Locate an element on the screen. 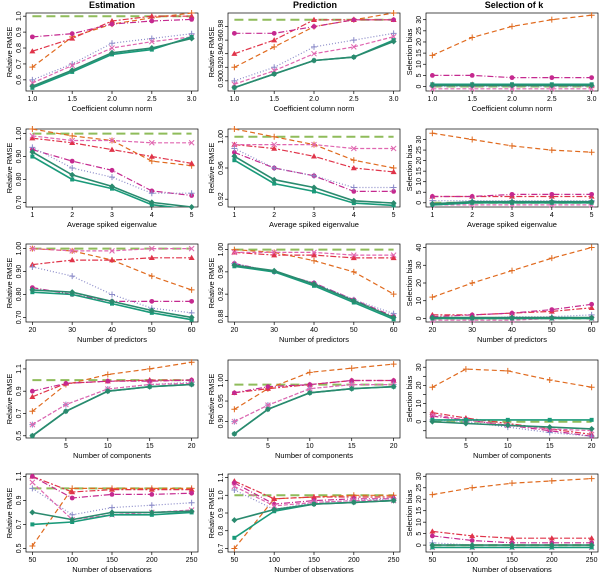  y-tick-label: 0.70 is located at coordinates (19, 317).